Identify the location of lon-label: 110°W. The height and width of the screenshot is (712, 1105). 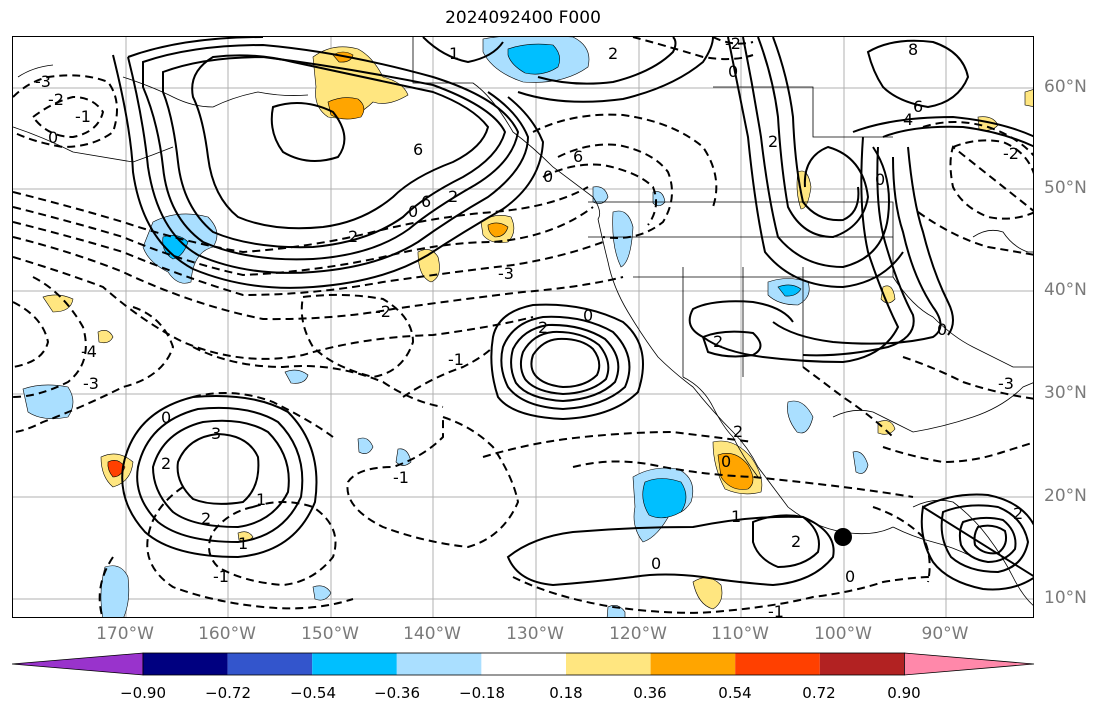
(740, 634).